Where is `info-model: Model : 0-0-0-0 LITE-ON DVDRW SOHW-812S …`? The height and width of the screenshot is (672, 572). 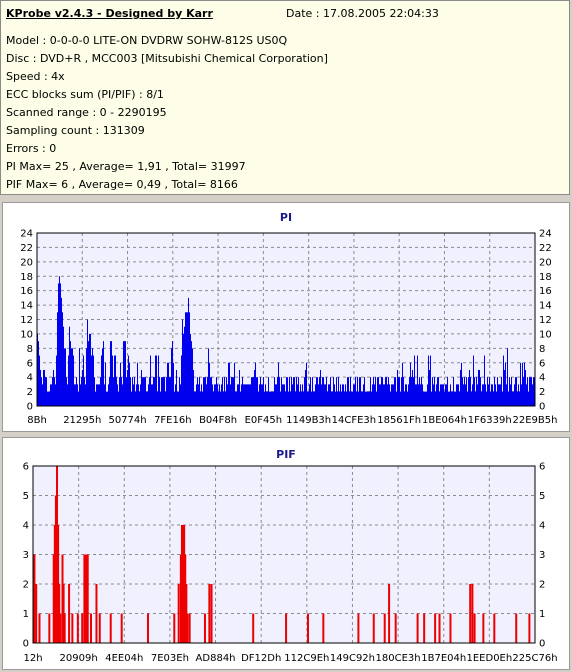 info-model: Model : 0-0-0-0 LITE-ON DVDRW SOHW-812S … is located at coordinates (147, 40).